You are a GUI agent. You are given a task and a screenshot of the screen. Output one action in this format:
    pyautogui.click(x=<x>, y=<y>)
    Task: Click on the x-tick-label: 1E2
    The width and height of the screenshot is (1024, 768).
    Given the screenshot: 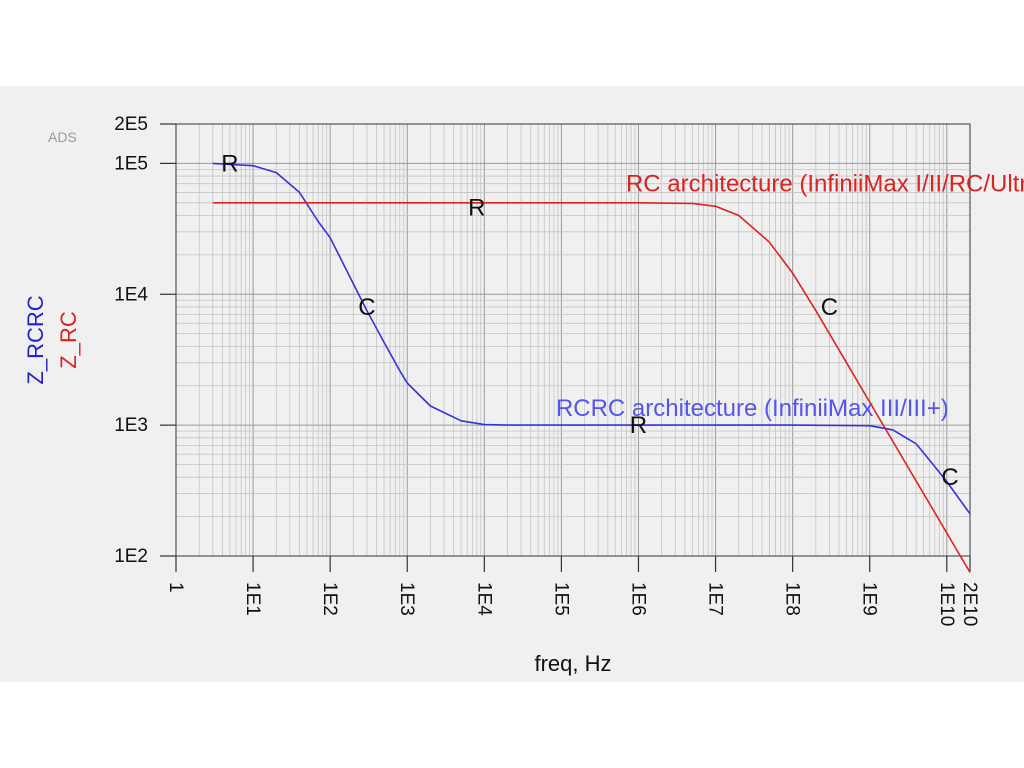 What is the action you would take?
    pyautogui.click(x=329, y=599)
    